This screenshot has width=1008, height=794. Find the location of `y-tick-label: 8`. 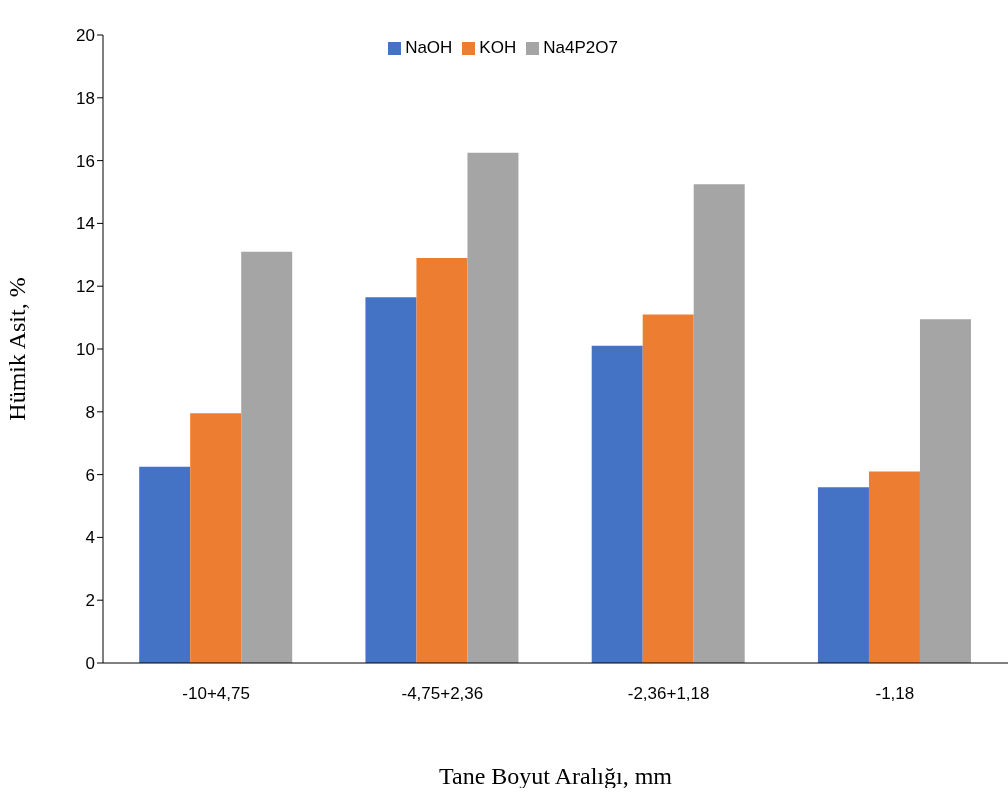

y-tick-label: 8 is located at coordinates (90, 412).